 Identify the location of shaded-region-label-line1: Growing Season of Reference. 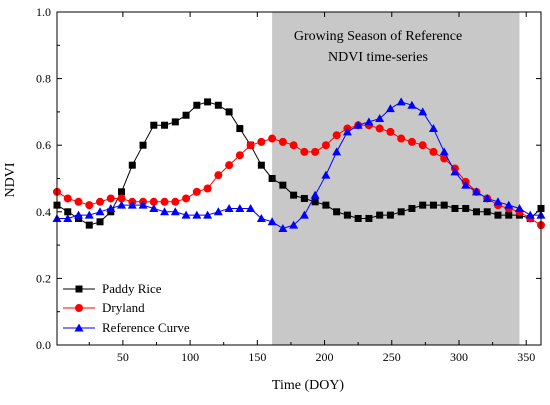
(378, 36).